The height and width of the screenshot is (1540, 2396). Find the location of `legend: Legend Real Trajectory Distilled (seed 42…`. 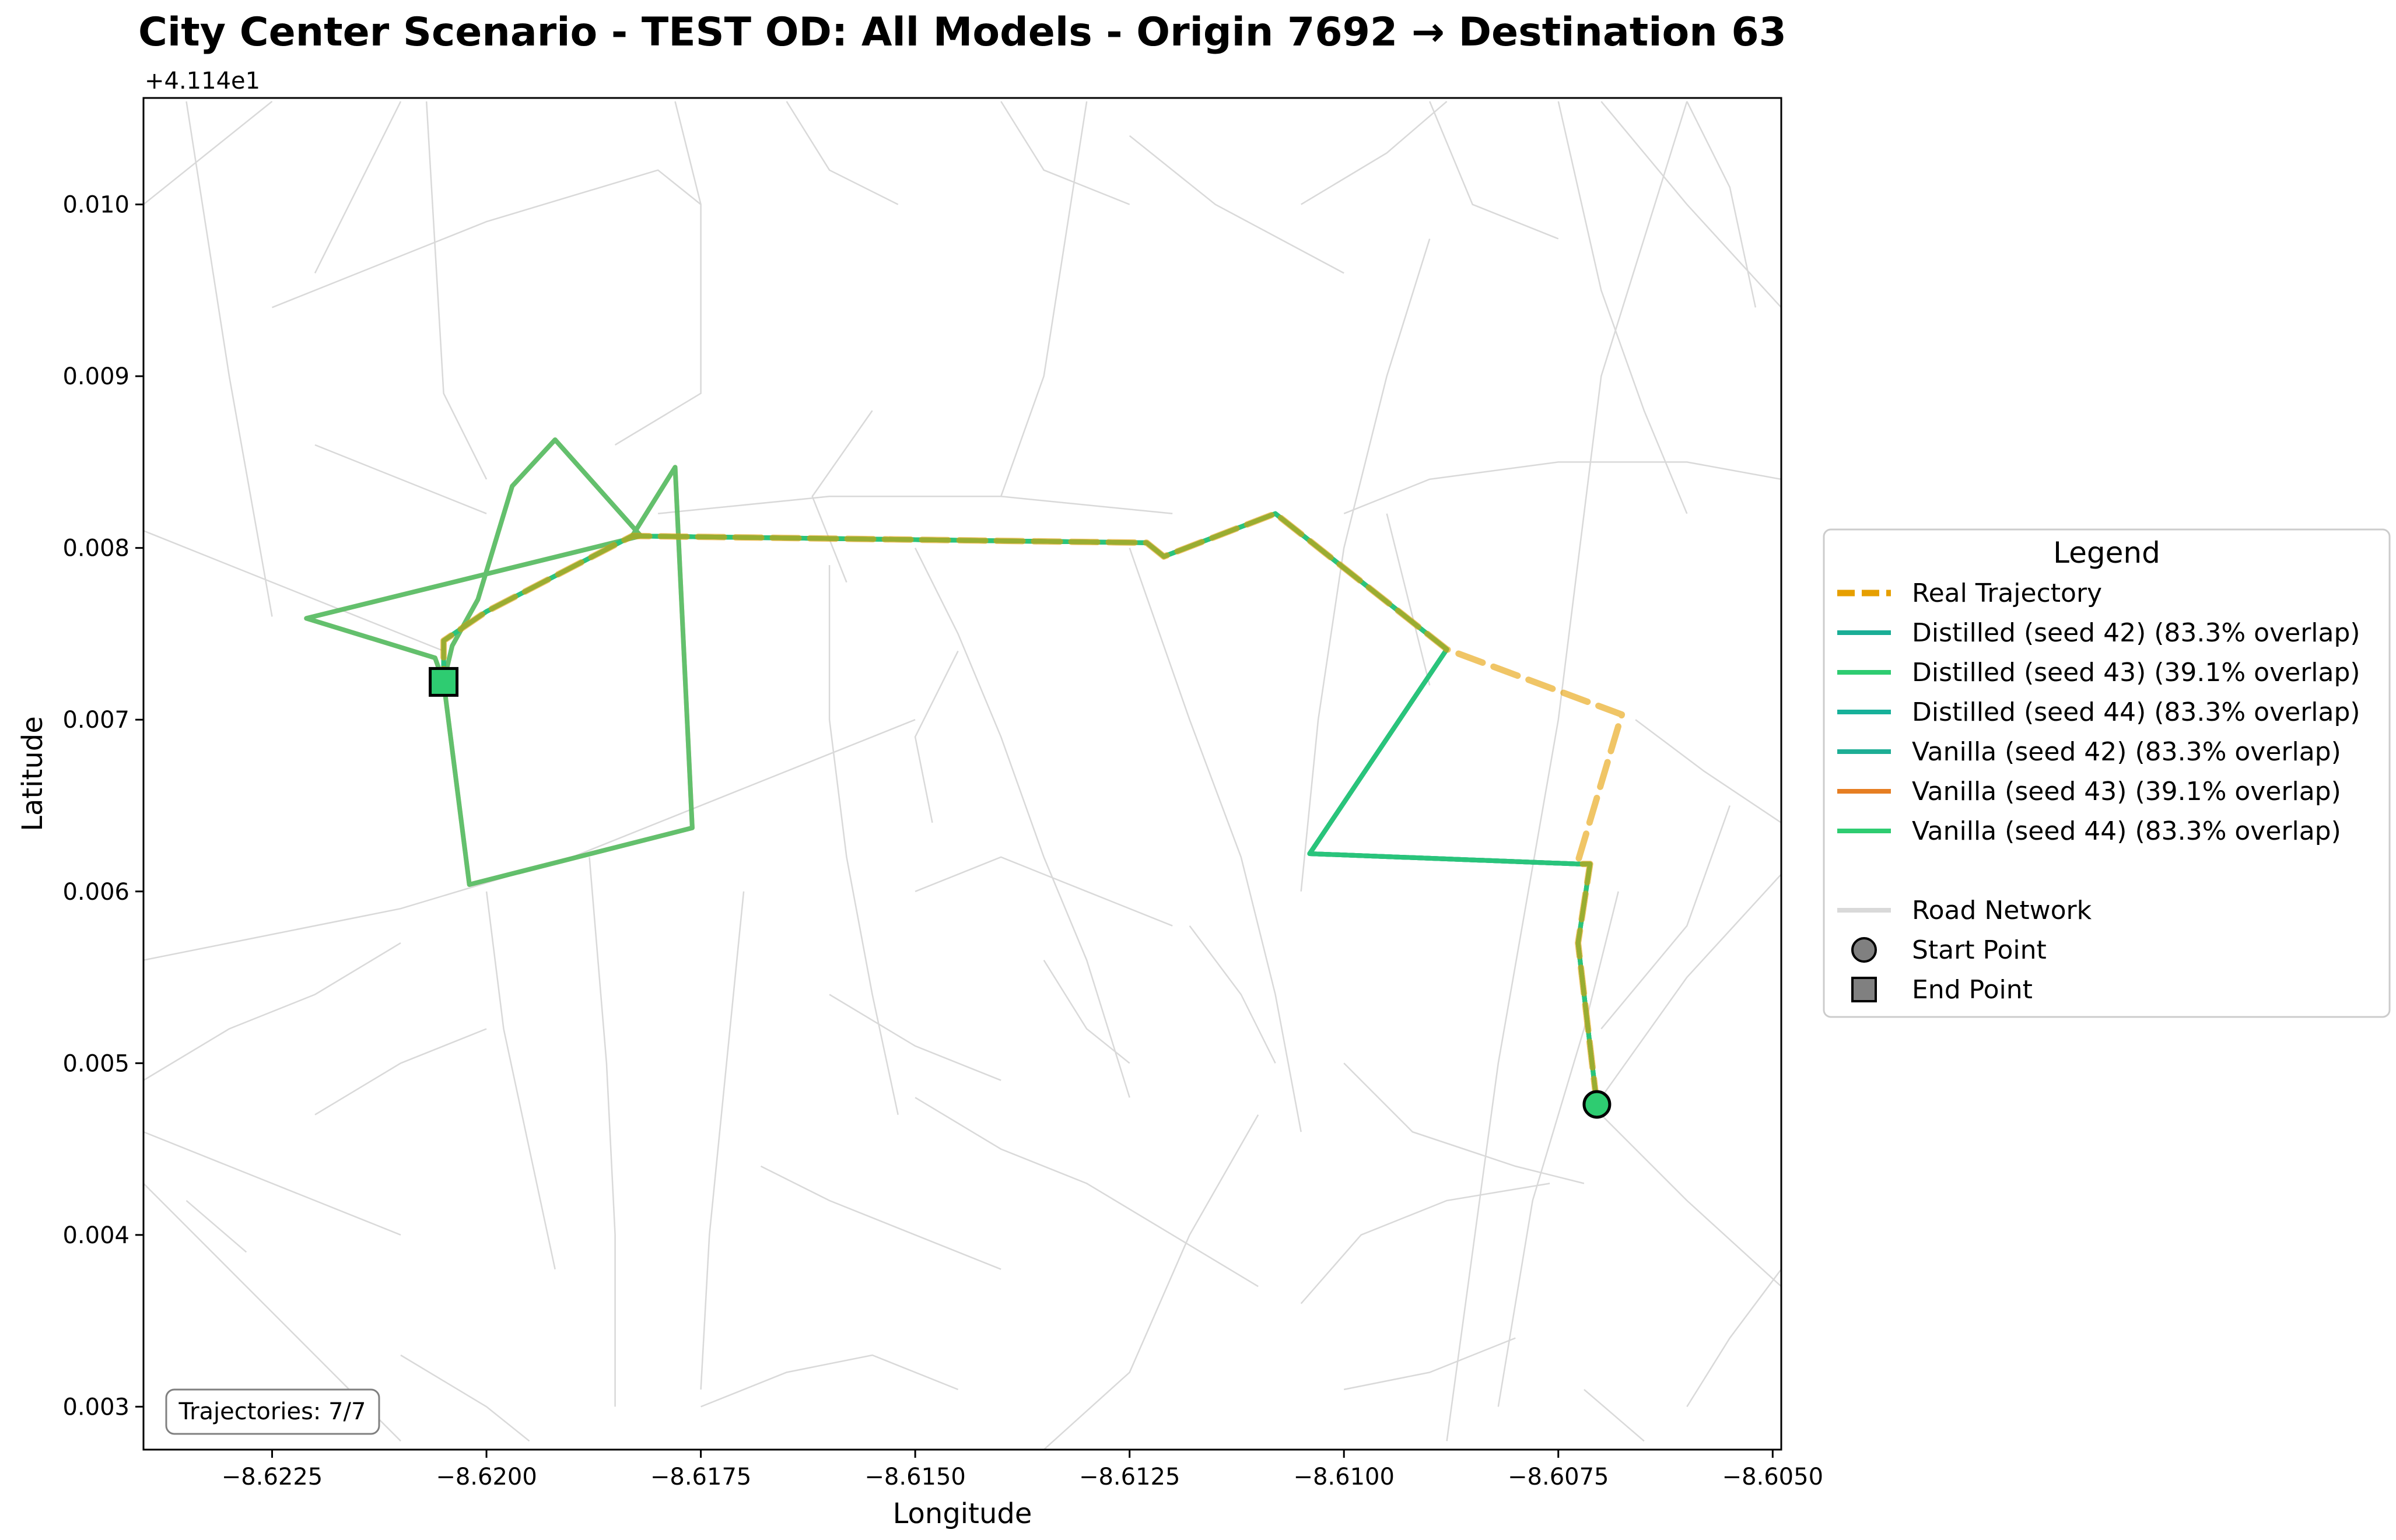

legend: Legend Real Trajectory Distilled (seed 42… is located at coordinates (2107, 773).